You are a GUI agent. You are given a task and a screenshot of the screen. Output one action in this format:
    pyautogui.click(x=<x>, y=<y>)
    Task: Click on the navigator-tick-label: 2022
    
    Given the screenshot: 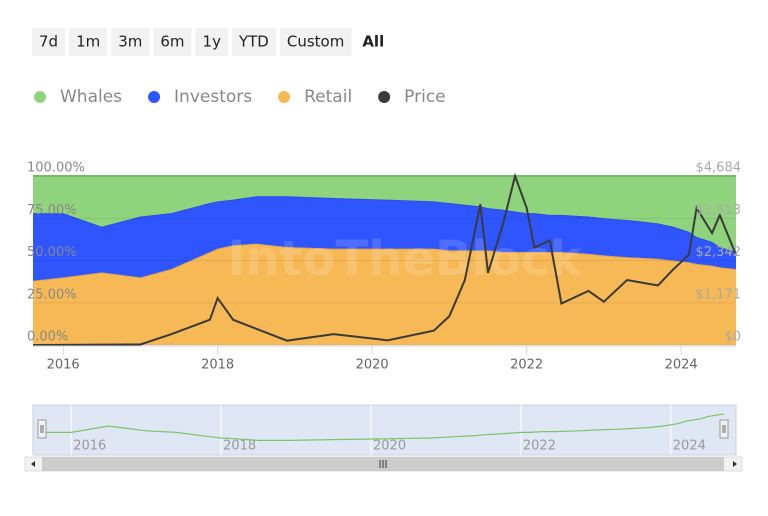 What is the action you would take?
    pyautogui.click(x=539, y=446)
    